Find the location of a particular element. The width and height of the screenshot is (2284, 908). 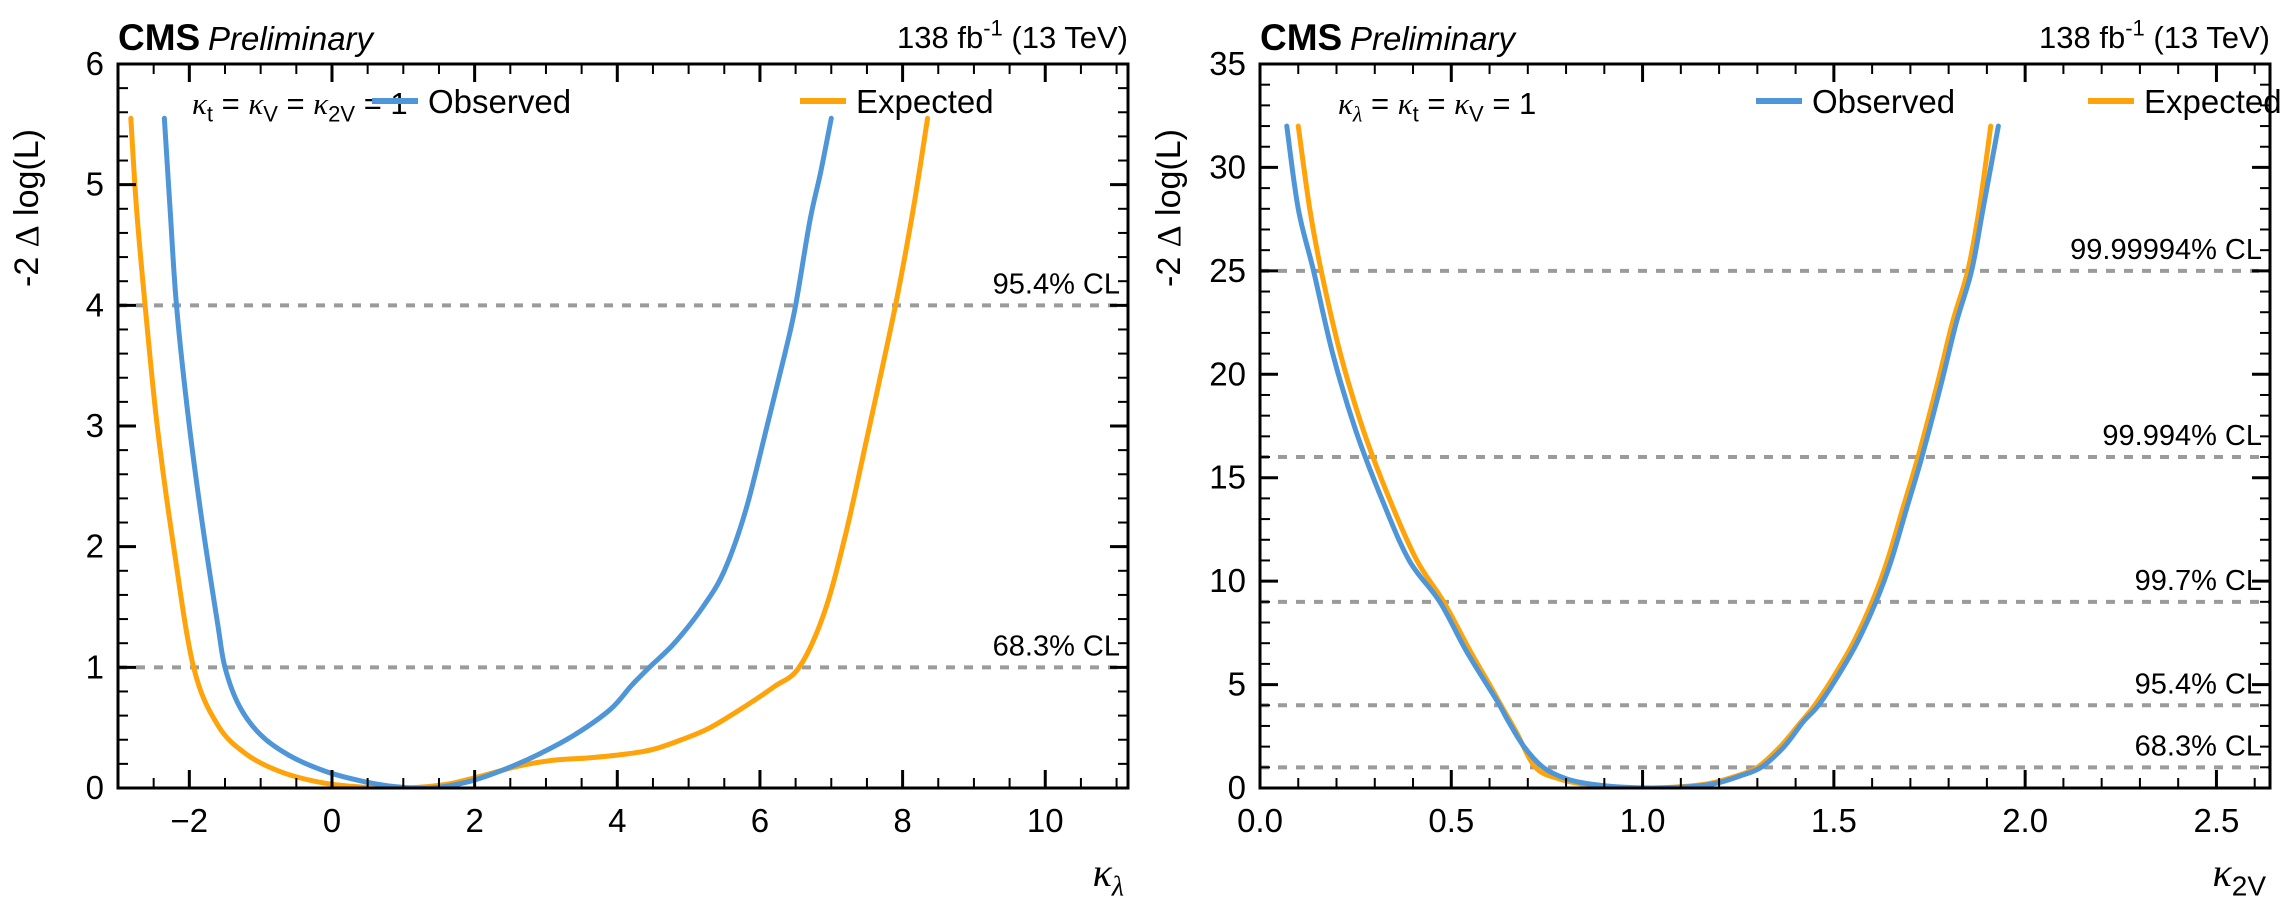

x-axis-title: κλ is located at coordinates (1108, 876).